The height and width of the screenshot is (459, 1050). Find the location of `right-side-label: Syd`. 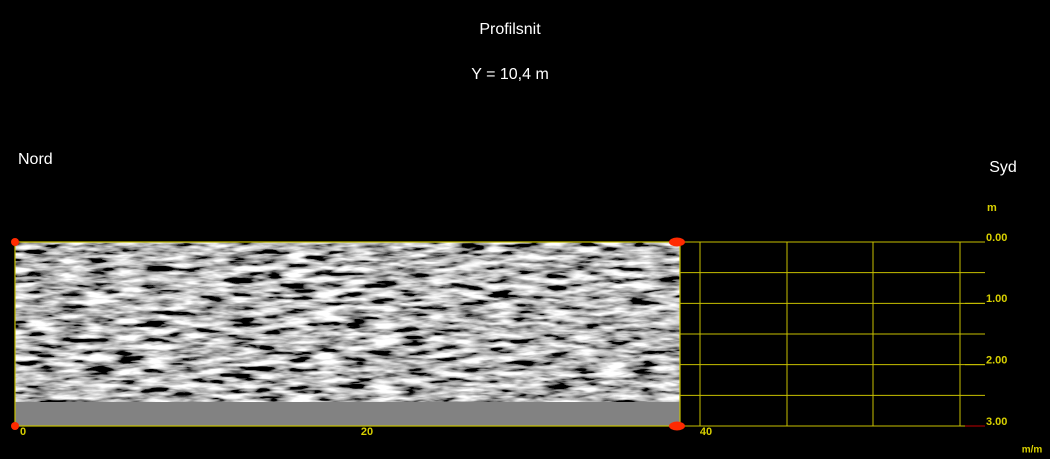

right-side-label: Syd is located at coordinates (1003, 167).